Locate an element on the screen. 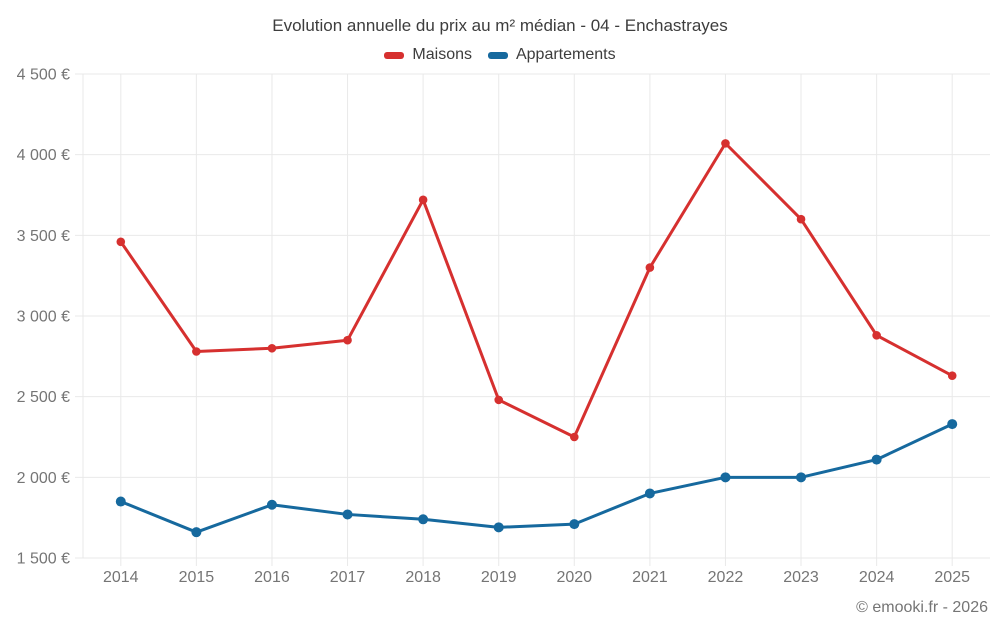  data-point-appartements-2017 is located at coordinates (347, 514).